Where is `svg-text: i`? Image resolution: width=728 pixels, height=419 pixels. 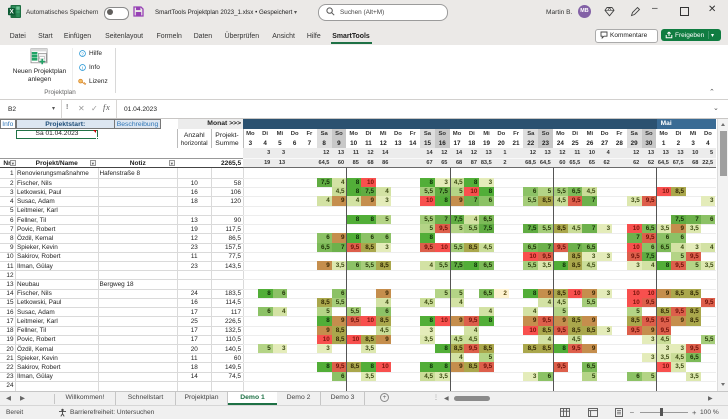 svg-text: i is located at coordinates (82, 68).